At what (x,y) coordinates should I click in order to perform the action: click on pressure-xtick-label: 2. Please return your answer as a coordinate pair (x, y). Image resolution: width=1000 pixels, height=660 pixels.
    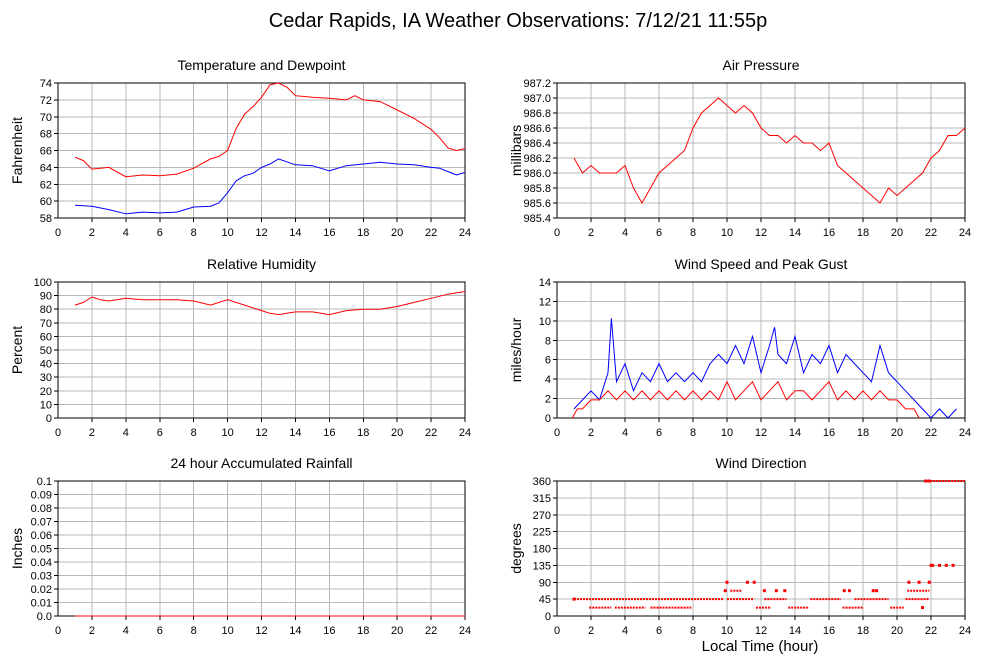
    Looking at the image, I should click on (591, 233).